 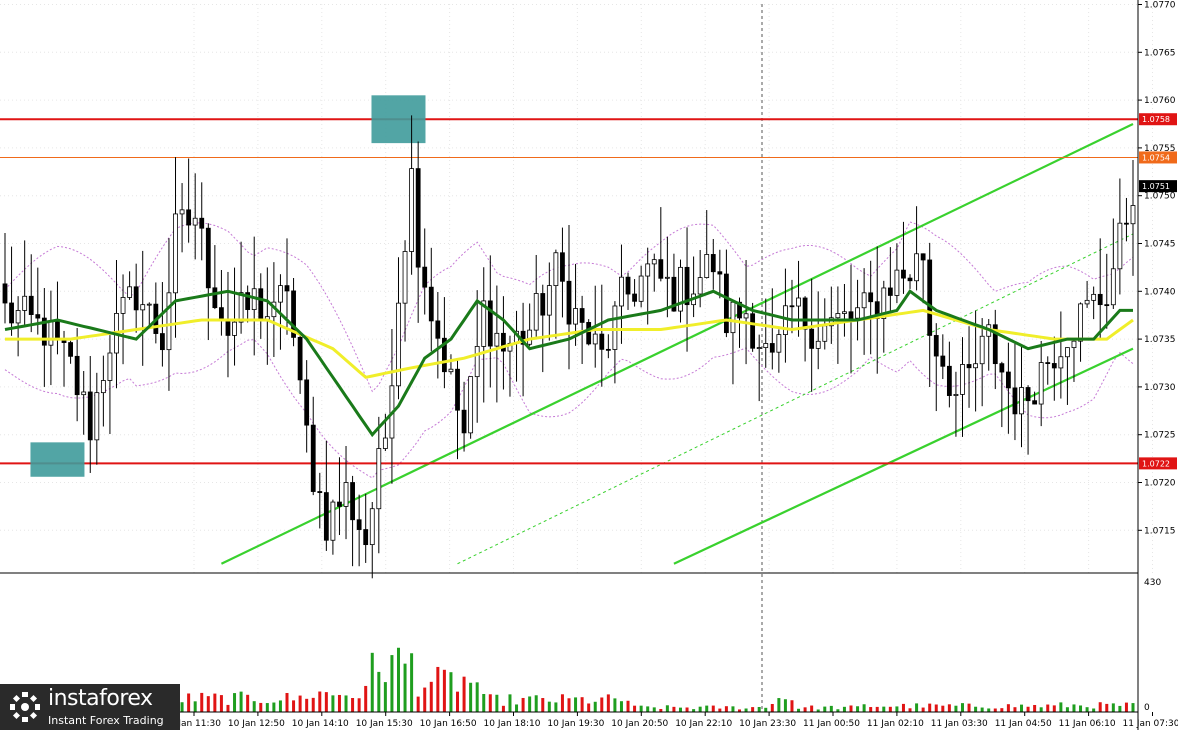 I want to click on price-tick-label: 1.0745, so click(x=1160, y=245).